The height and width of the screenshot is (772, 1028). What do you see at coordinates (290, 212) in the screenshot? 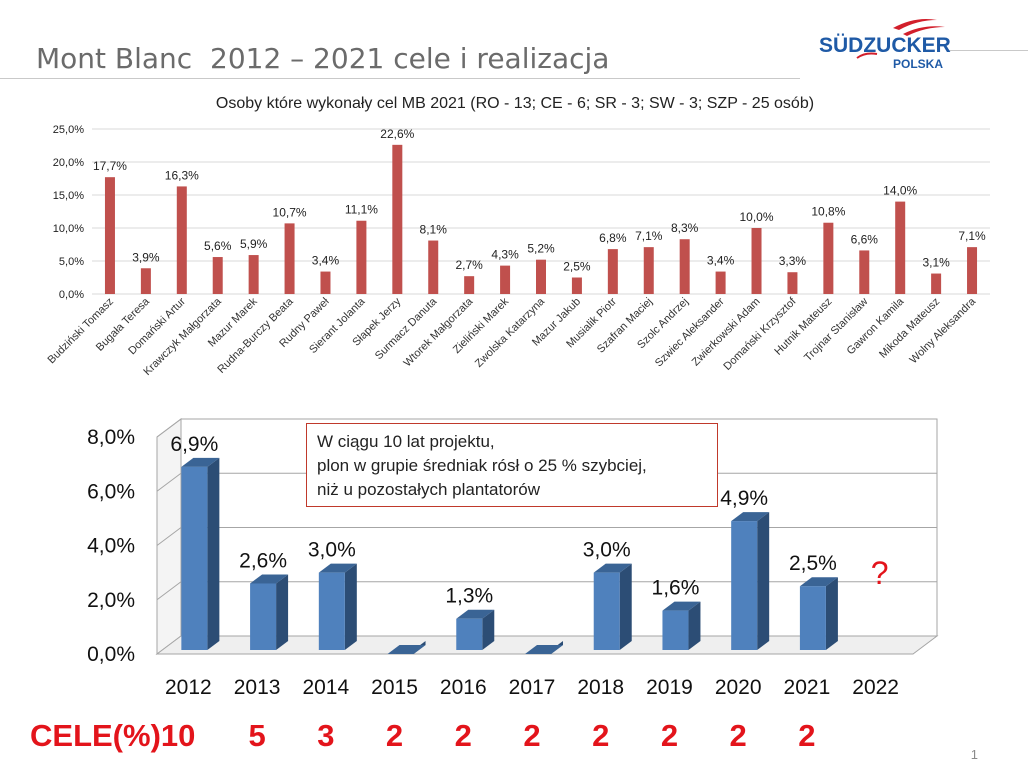
I see `top-bar-value-label: 10,7%` at bounding box center [290, 212].